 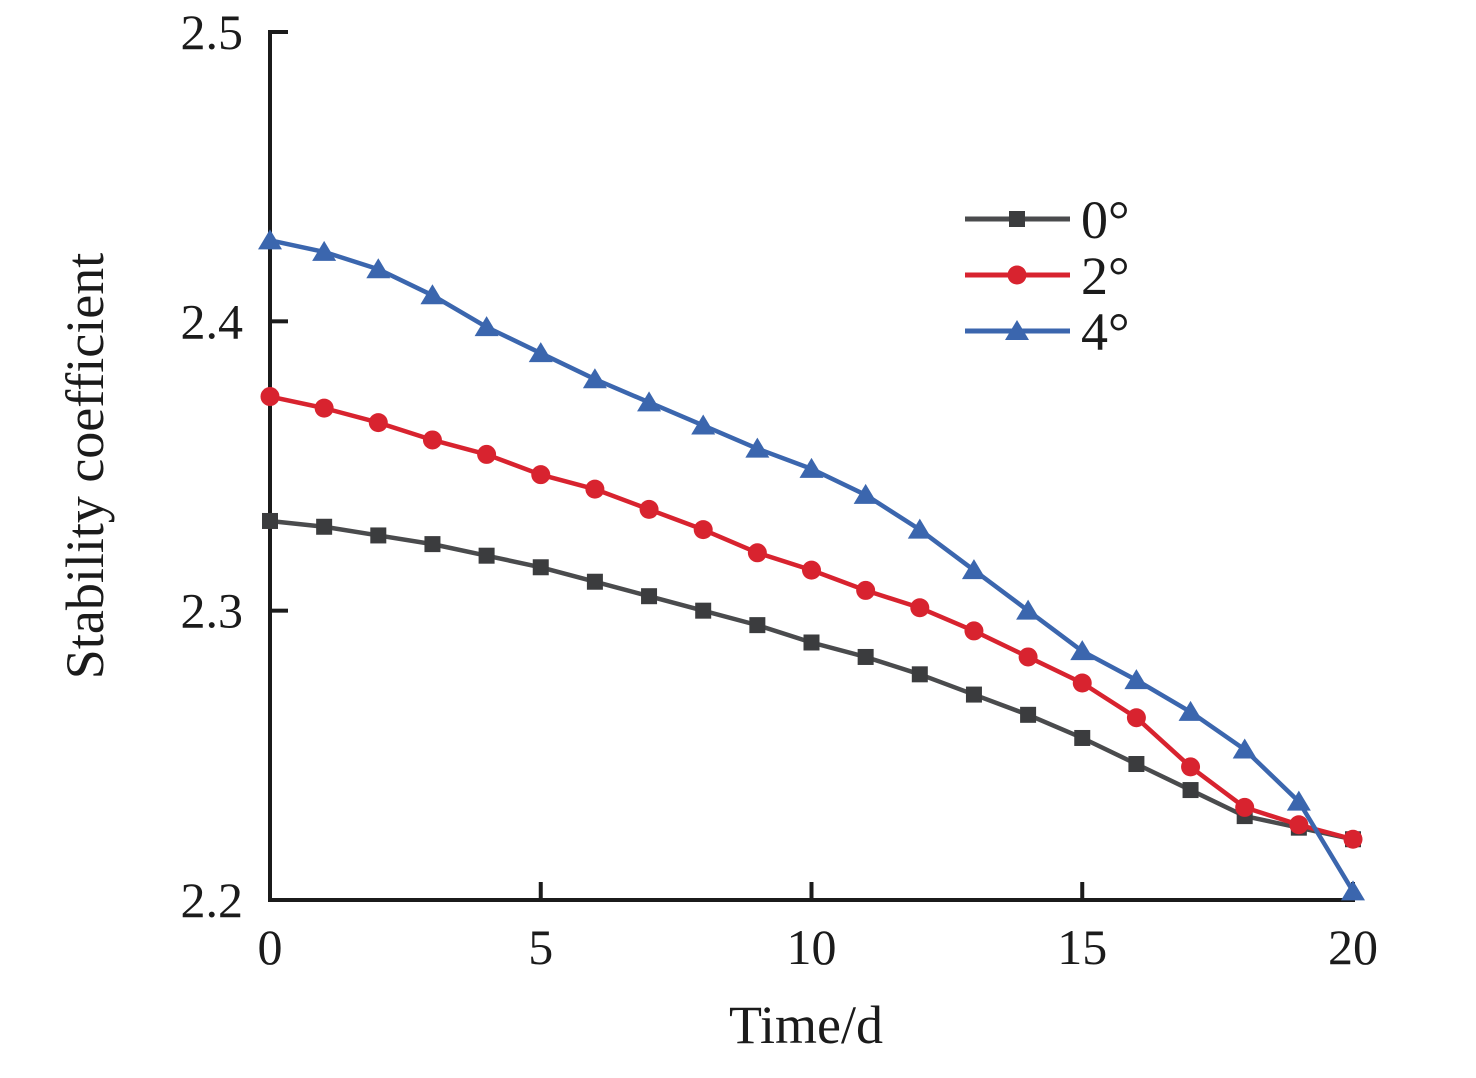 I want to click on y-tick-label: 2.3, so click(x=212, y=611).